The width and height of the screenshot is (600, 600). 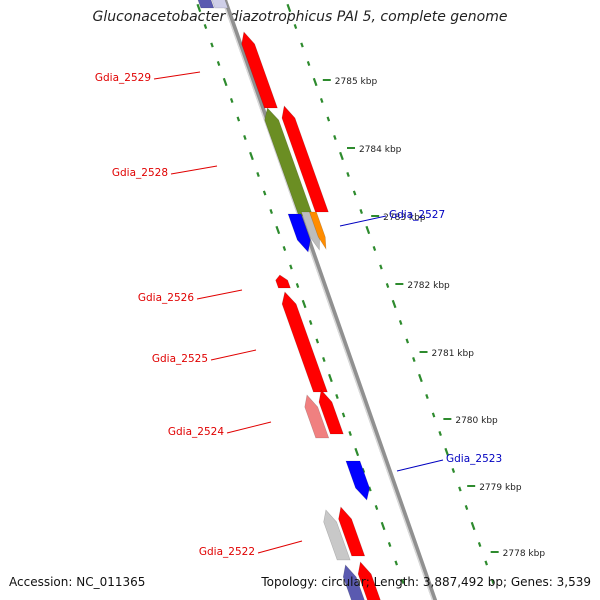 What do you see at coordinates (196, 432) in the screenshot?
I see `gene-label: Gdia_2524` at bounding box center [196, 432].